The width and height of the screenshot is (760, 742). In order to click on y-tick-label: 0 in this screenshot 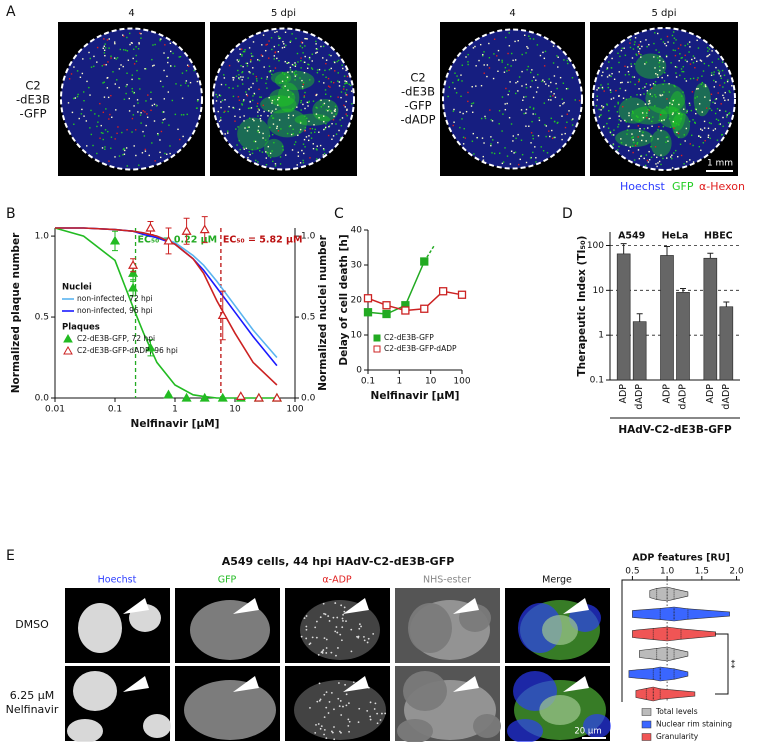, I will do `click(359, 371)`.